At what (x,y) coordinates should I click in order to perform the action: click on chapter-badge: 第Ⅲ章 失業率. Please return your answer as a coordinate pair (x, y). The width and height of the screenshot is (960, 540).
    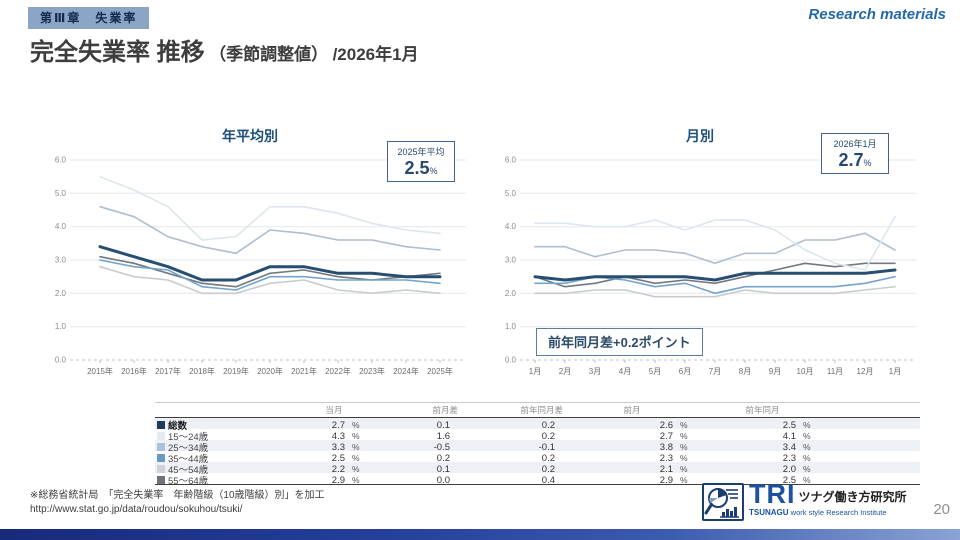
    Looking at the image, I should click on (89, 18).